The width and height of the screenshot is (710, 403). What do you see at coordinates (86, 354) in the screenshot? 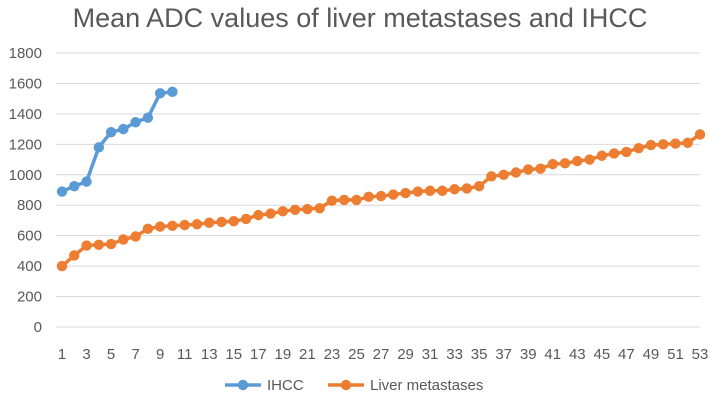
I see `x-tick-label: 3` at bounding box center [86, 354].